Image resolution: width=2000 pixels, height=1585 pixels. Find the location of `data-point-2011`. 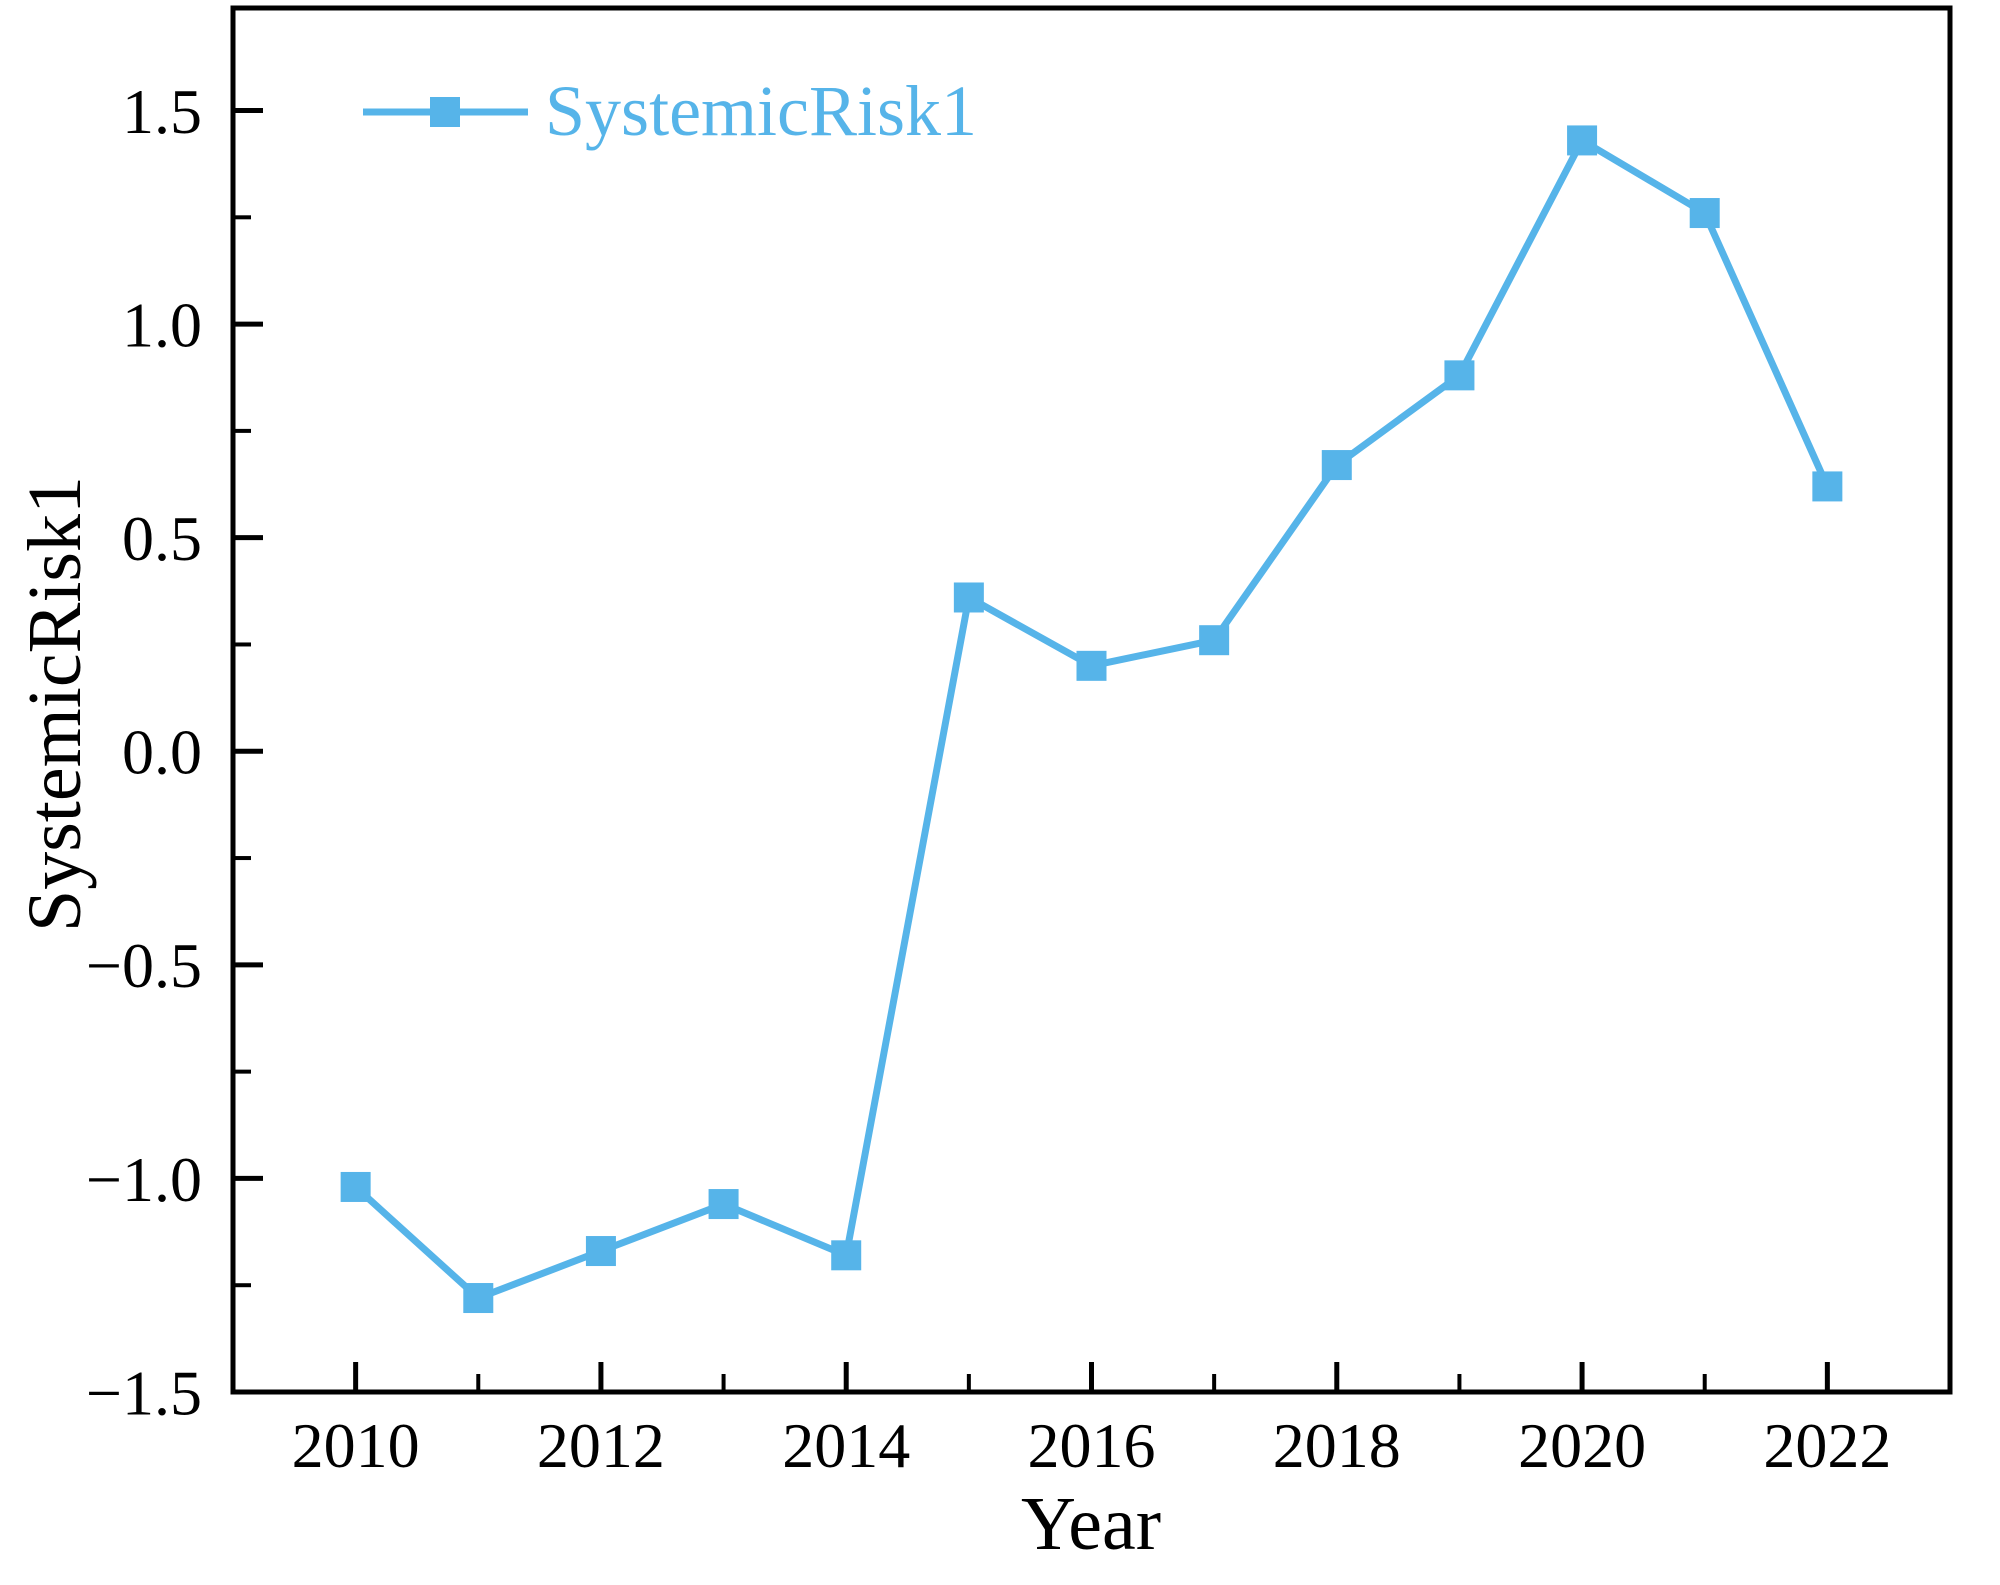

data-point-2011 is located at coordinates (478, 1298).